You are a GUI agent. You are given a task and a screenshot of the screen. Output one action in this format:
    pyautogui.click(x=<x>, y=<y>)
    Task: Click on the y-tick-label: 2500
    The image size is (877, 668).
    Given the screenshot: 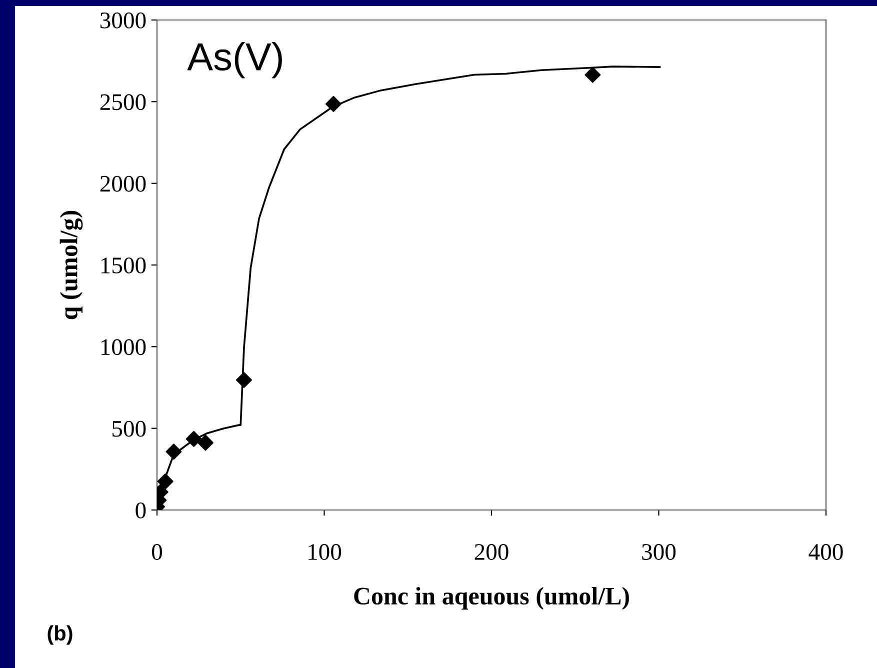 What is the action you would take?
    pyautogui.click(x=123, y=102)
    